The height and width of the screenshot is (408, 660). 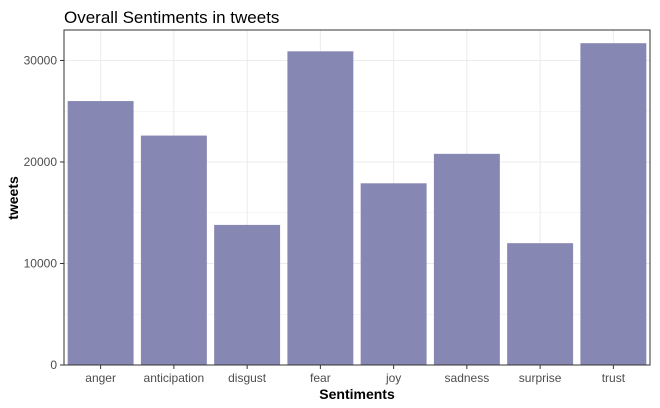 I want to click on x-tick-label-trust: trust, so click(x=614, y=378).